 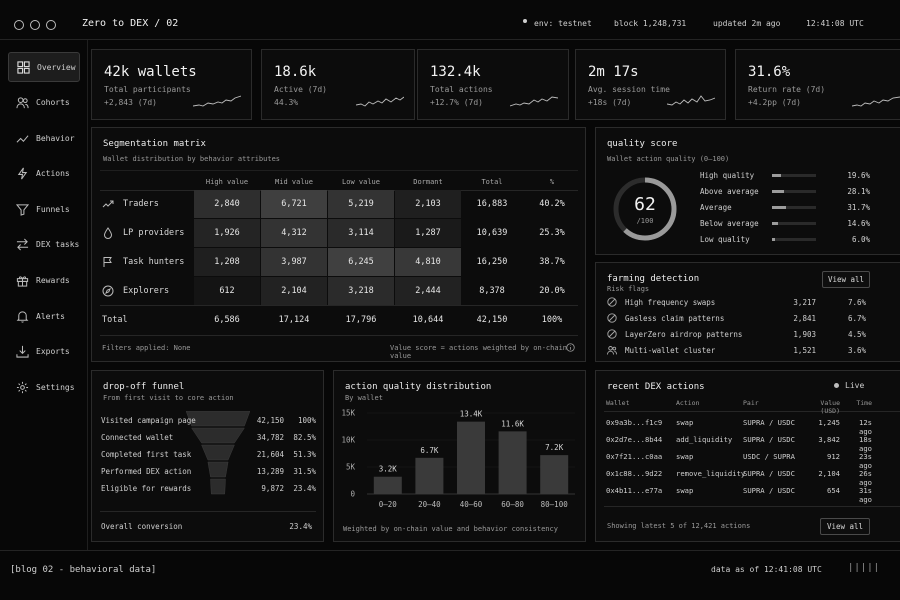 I want to click on sidebar-item-settings: Settings, so click(x=44, y=387).